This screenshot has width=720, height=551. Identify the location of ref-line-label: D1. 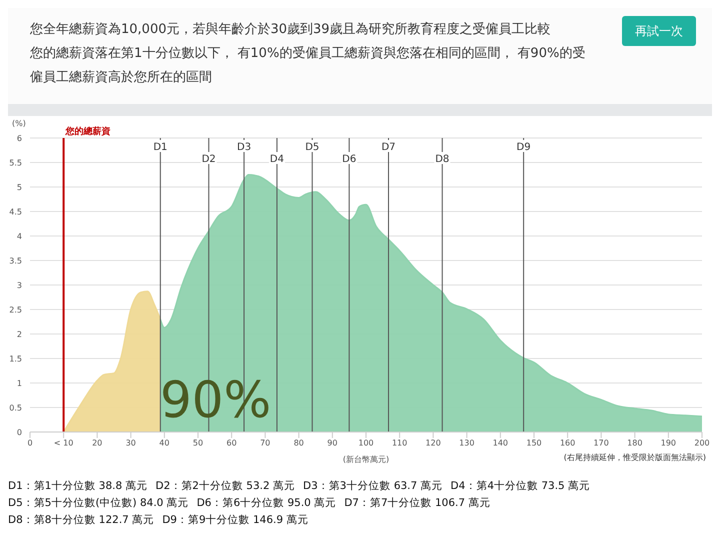
(160, 147).